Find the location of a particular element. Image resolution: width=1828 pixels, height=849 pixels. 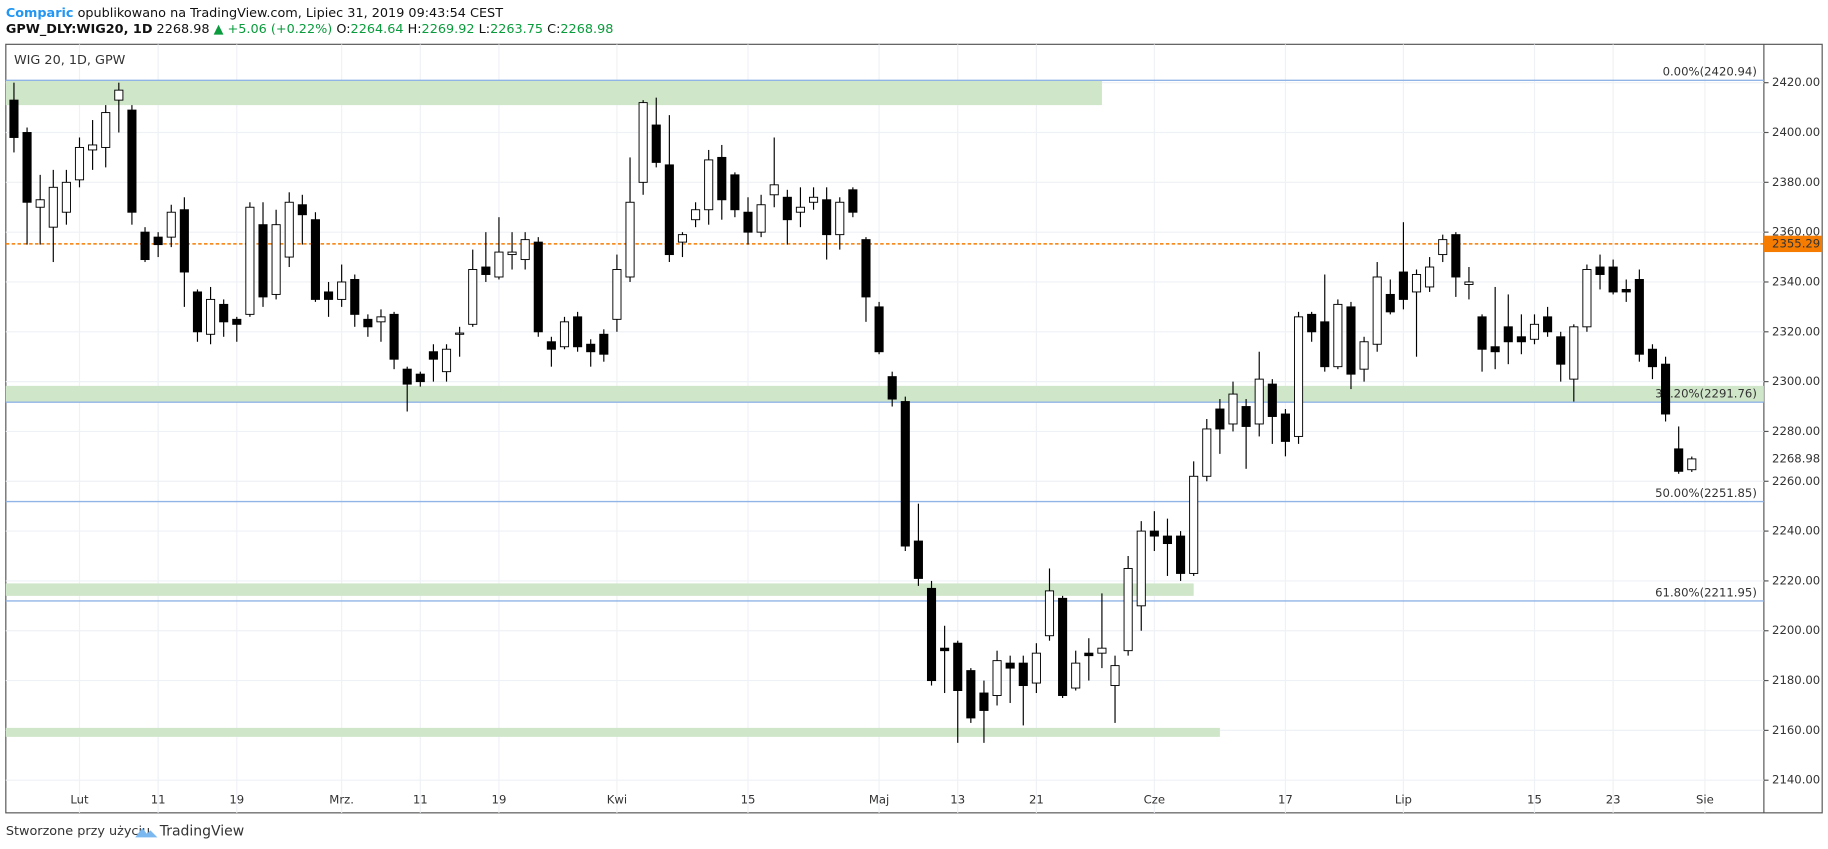

last: 2268.98 is located at coordinates (183, 29).